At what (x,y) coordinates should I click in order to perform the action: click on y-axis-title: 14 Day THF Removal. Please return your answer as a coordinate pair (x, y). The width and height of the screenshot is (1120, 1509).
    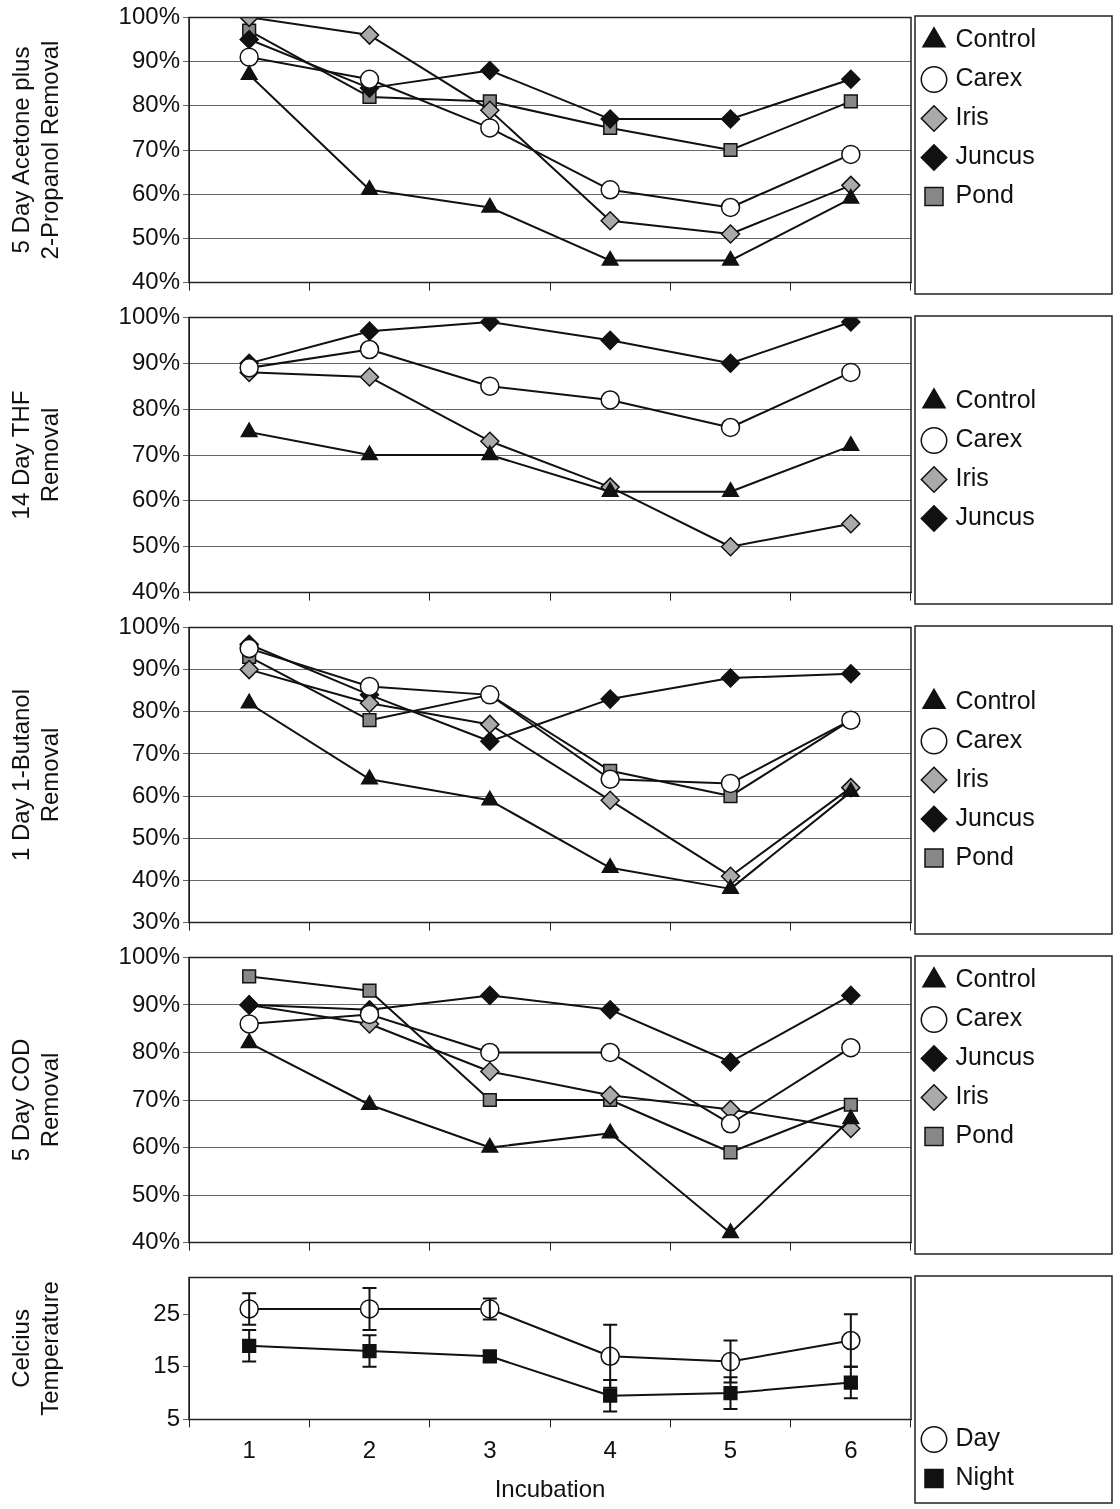
    Looking at the image, I should click on (35, 455).